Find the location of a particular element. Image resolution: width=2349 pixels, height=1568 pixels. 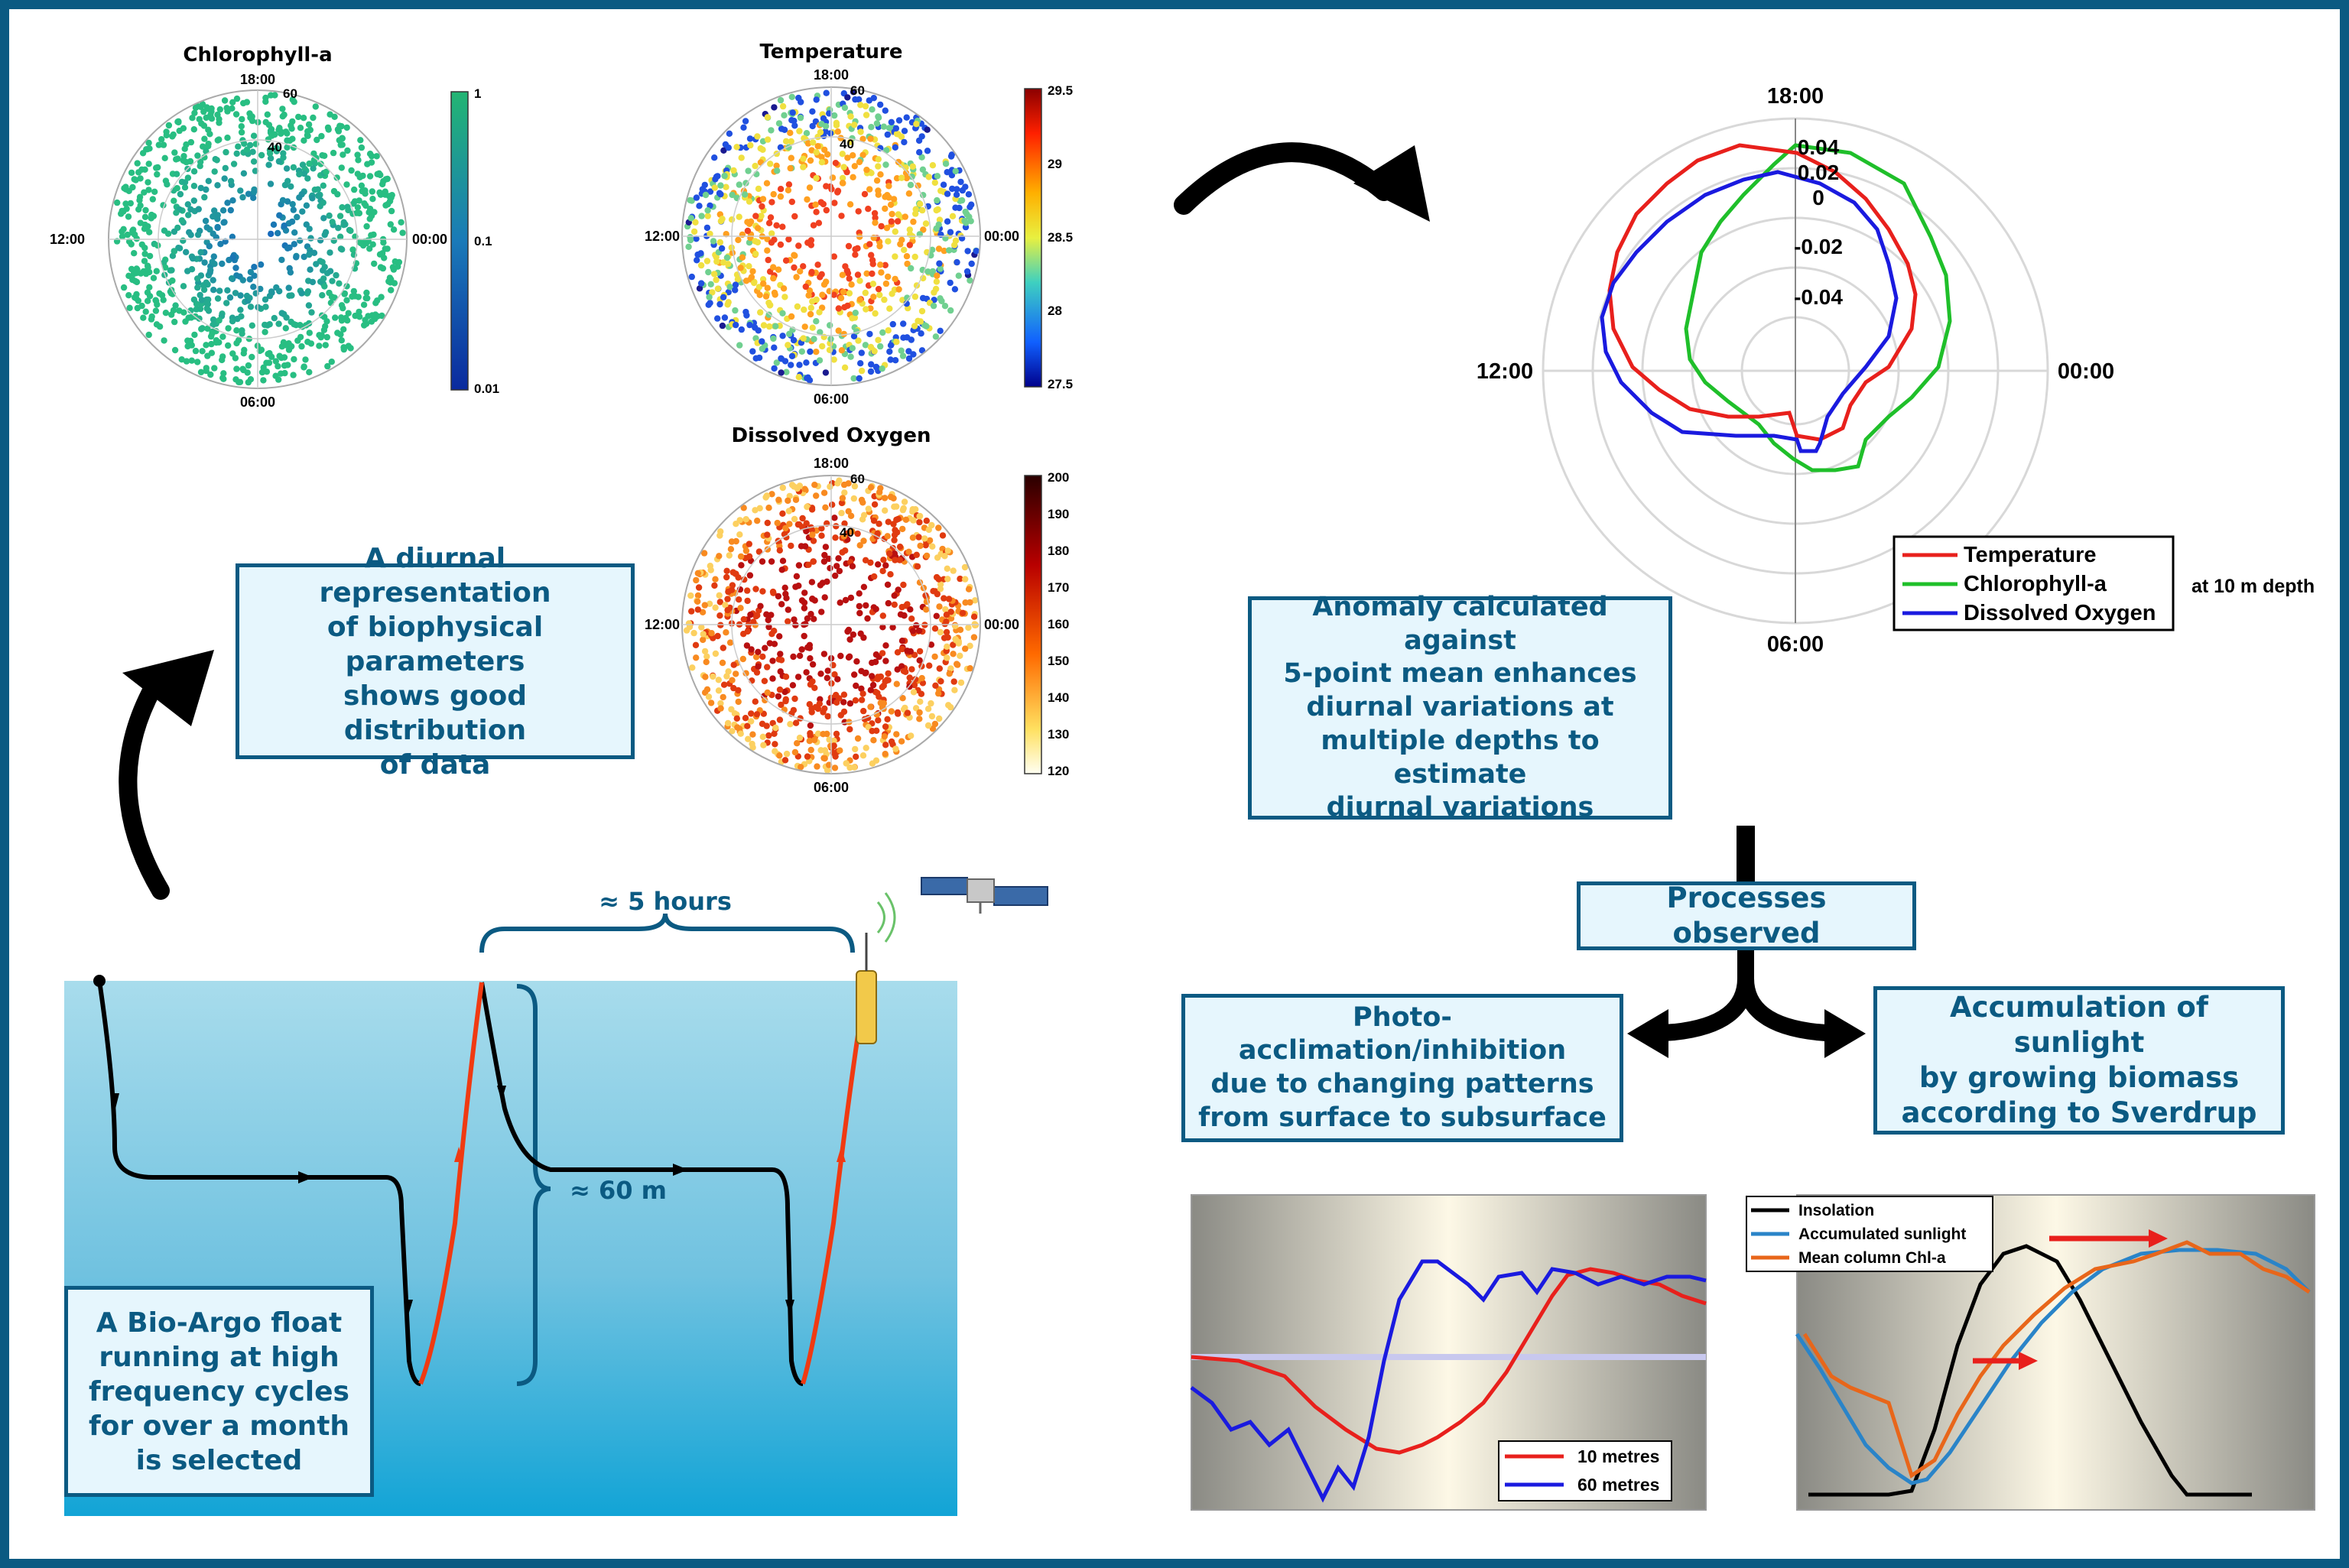

oxy-label-left: 12:00 is located at coordinates (662, 624).